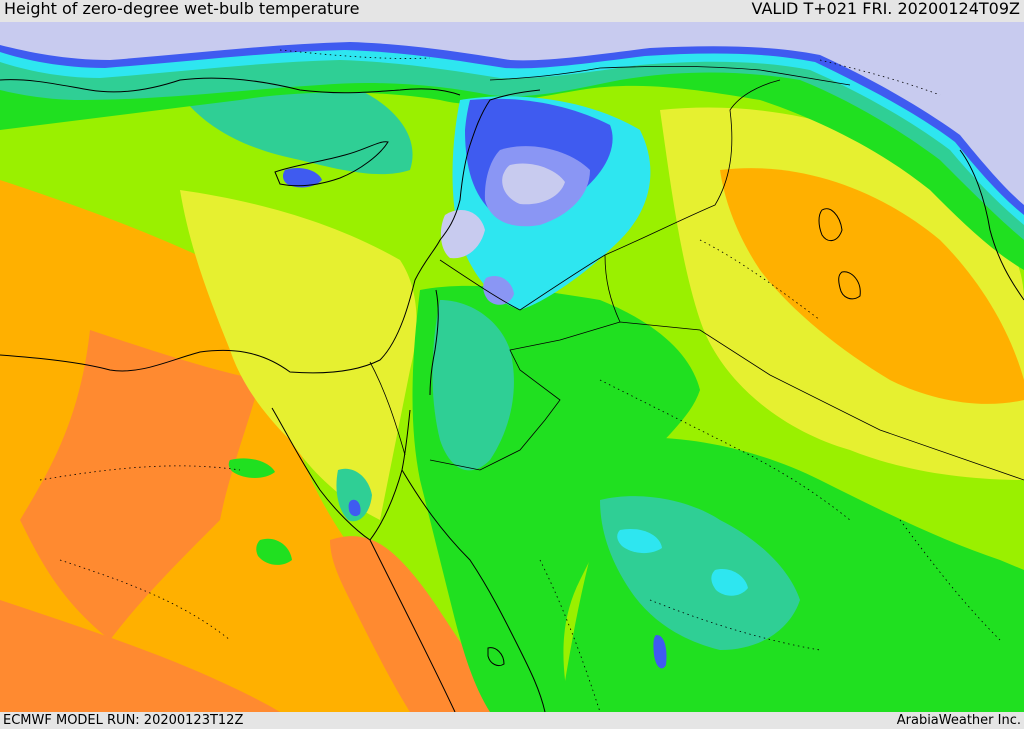  Describe the element at coordinates (533, 184) in the screenshot. I see `field-levant-pale` at that location.